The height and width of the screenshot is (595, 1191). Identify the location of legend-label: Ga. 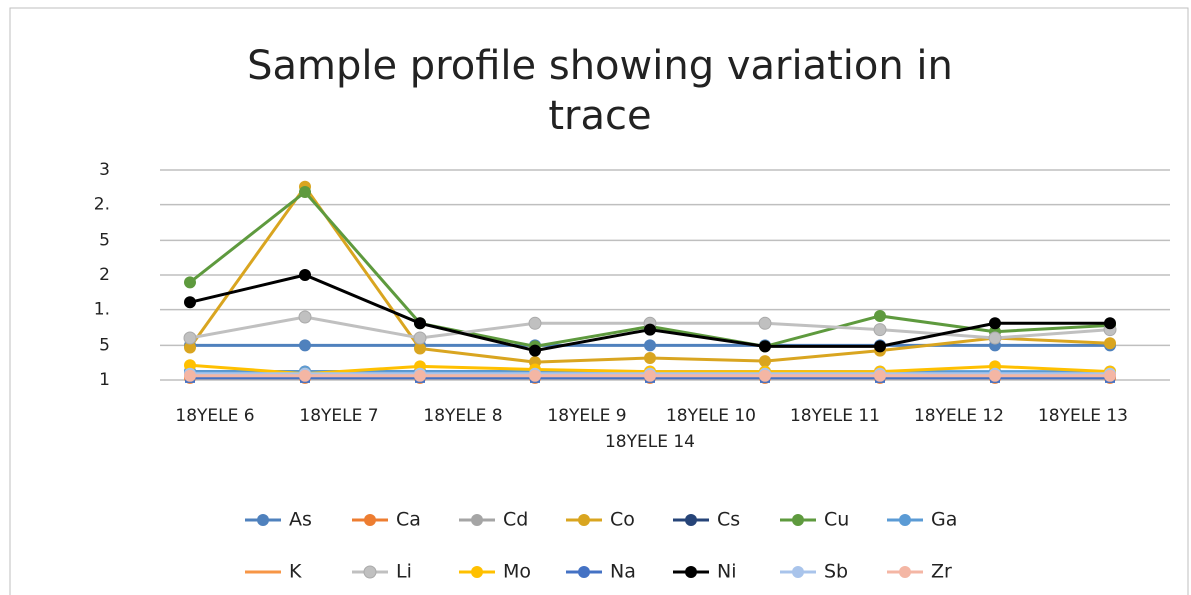
(944, 520).